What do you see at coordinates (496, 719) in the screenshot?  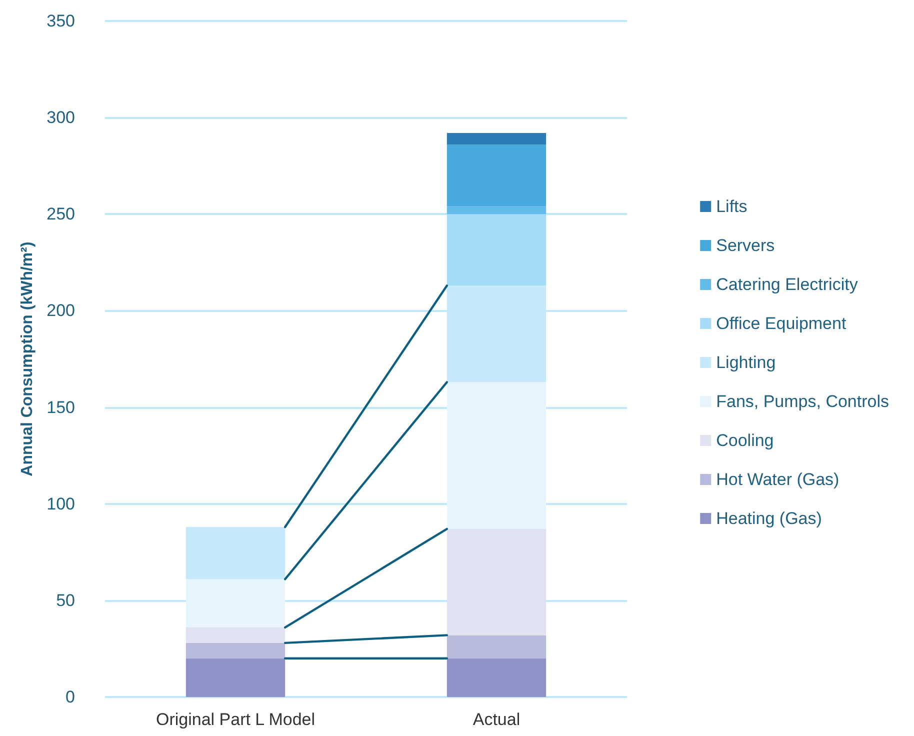 I see `x-tick-label: Actual` at bounding box center [496, 719].